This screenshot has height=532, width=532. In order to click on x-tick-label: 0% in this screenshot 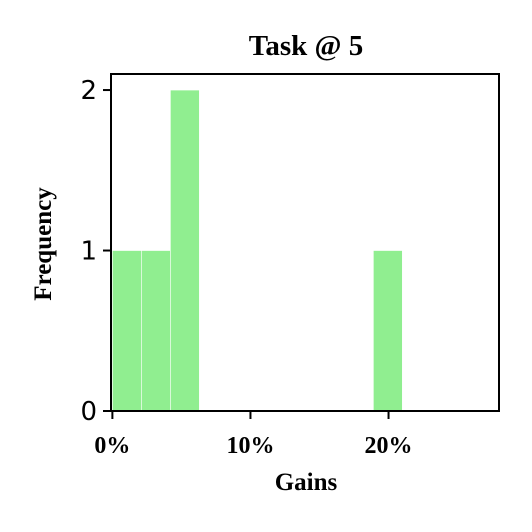, I will do `click(112, 446)`.